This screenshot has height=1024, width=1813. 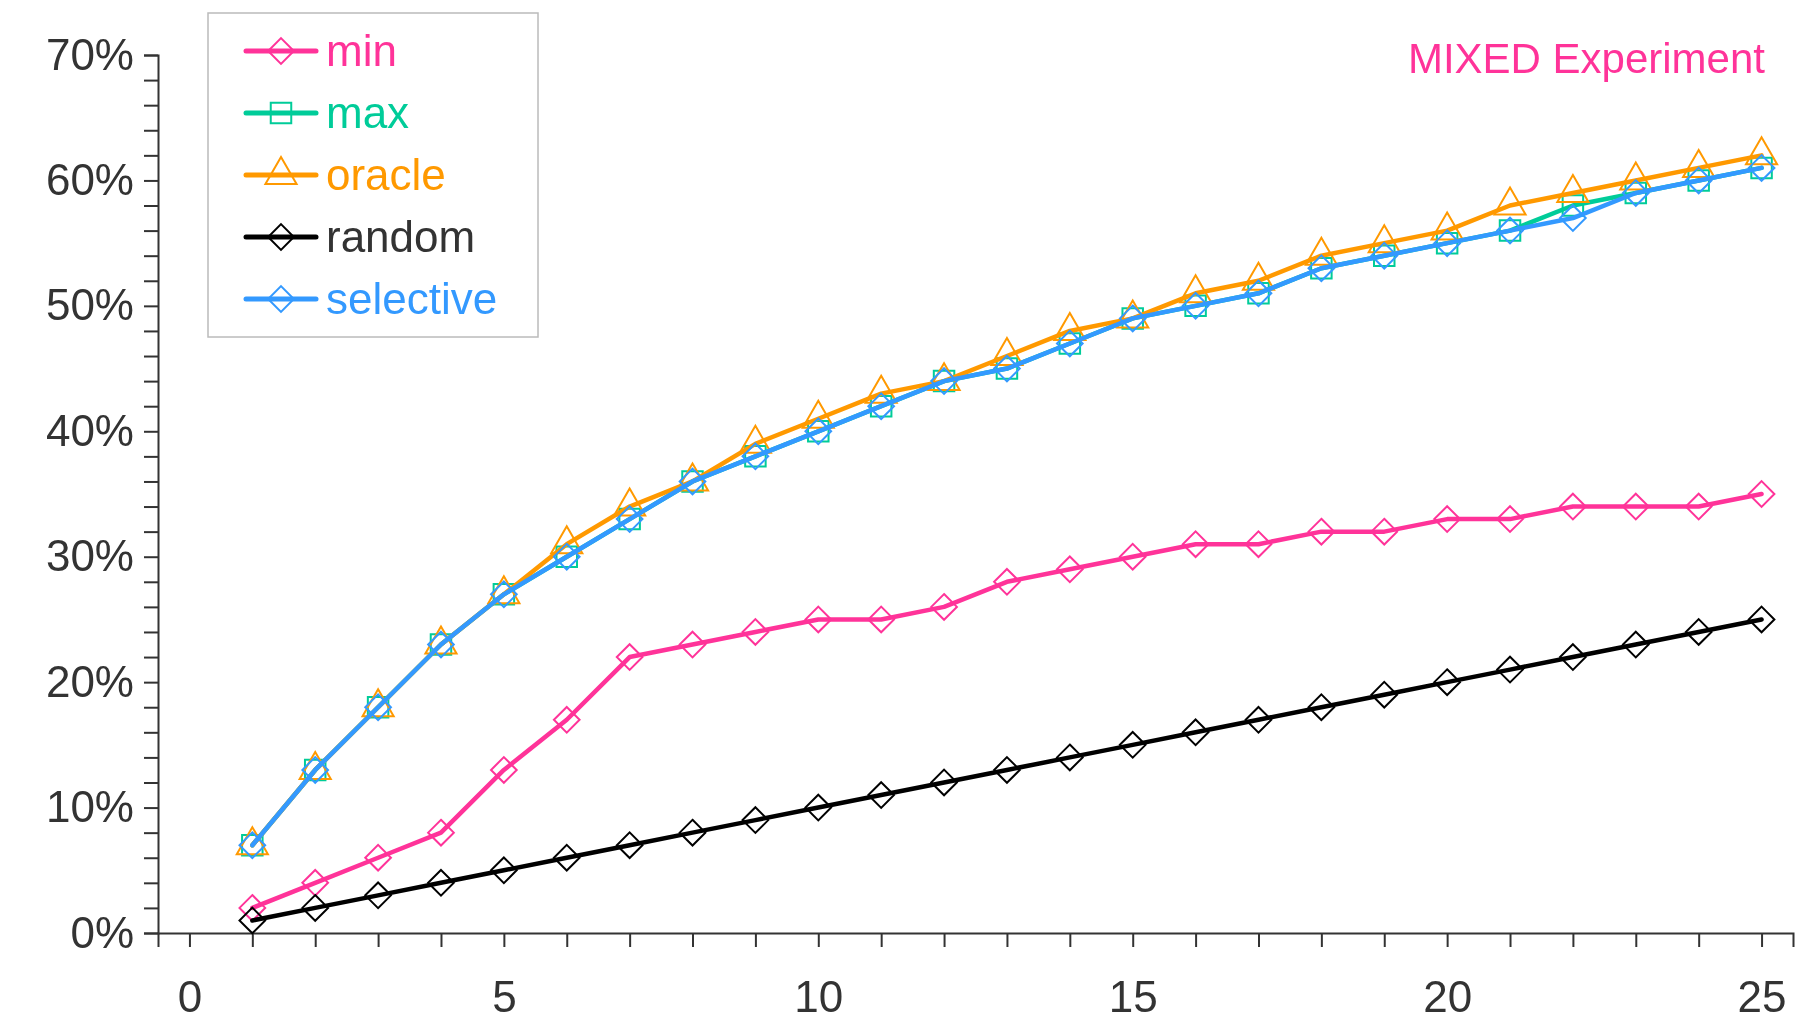 I want to click on y-tick-label: 70%, so click(x=89, y=54).